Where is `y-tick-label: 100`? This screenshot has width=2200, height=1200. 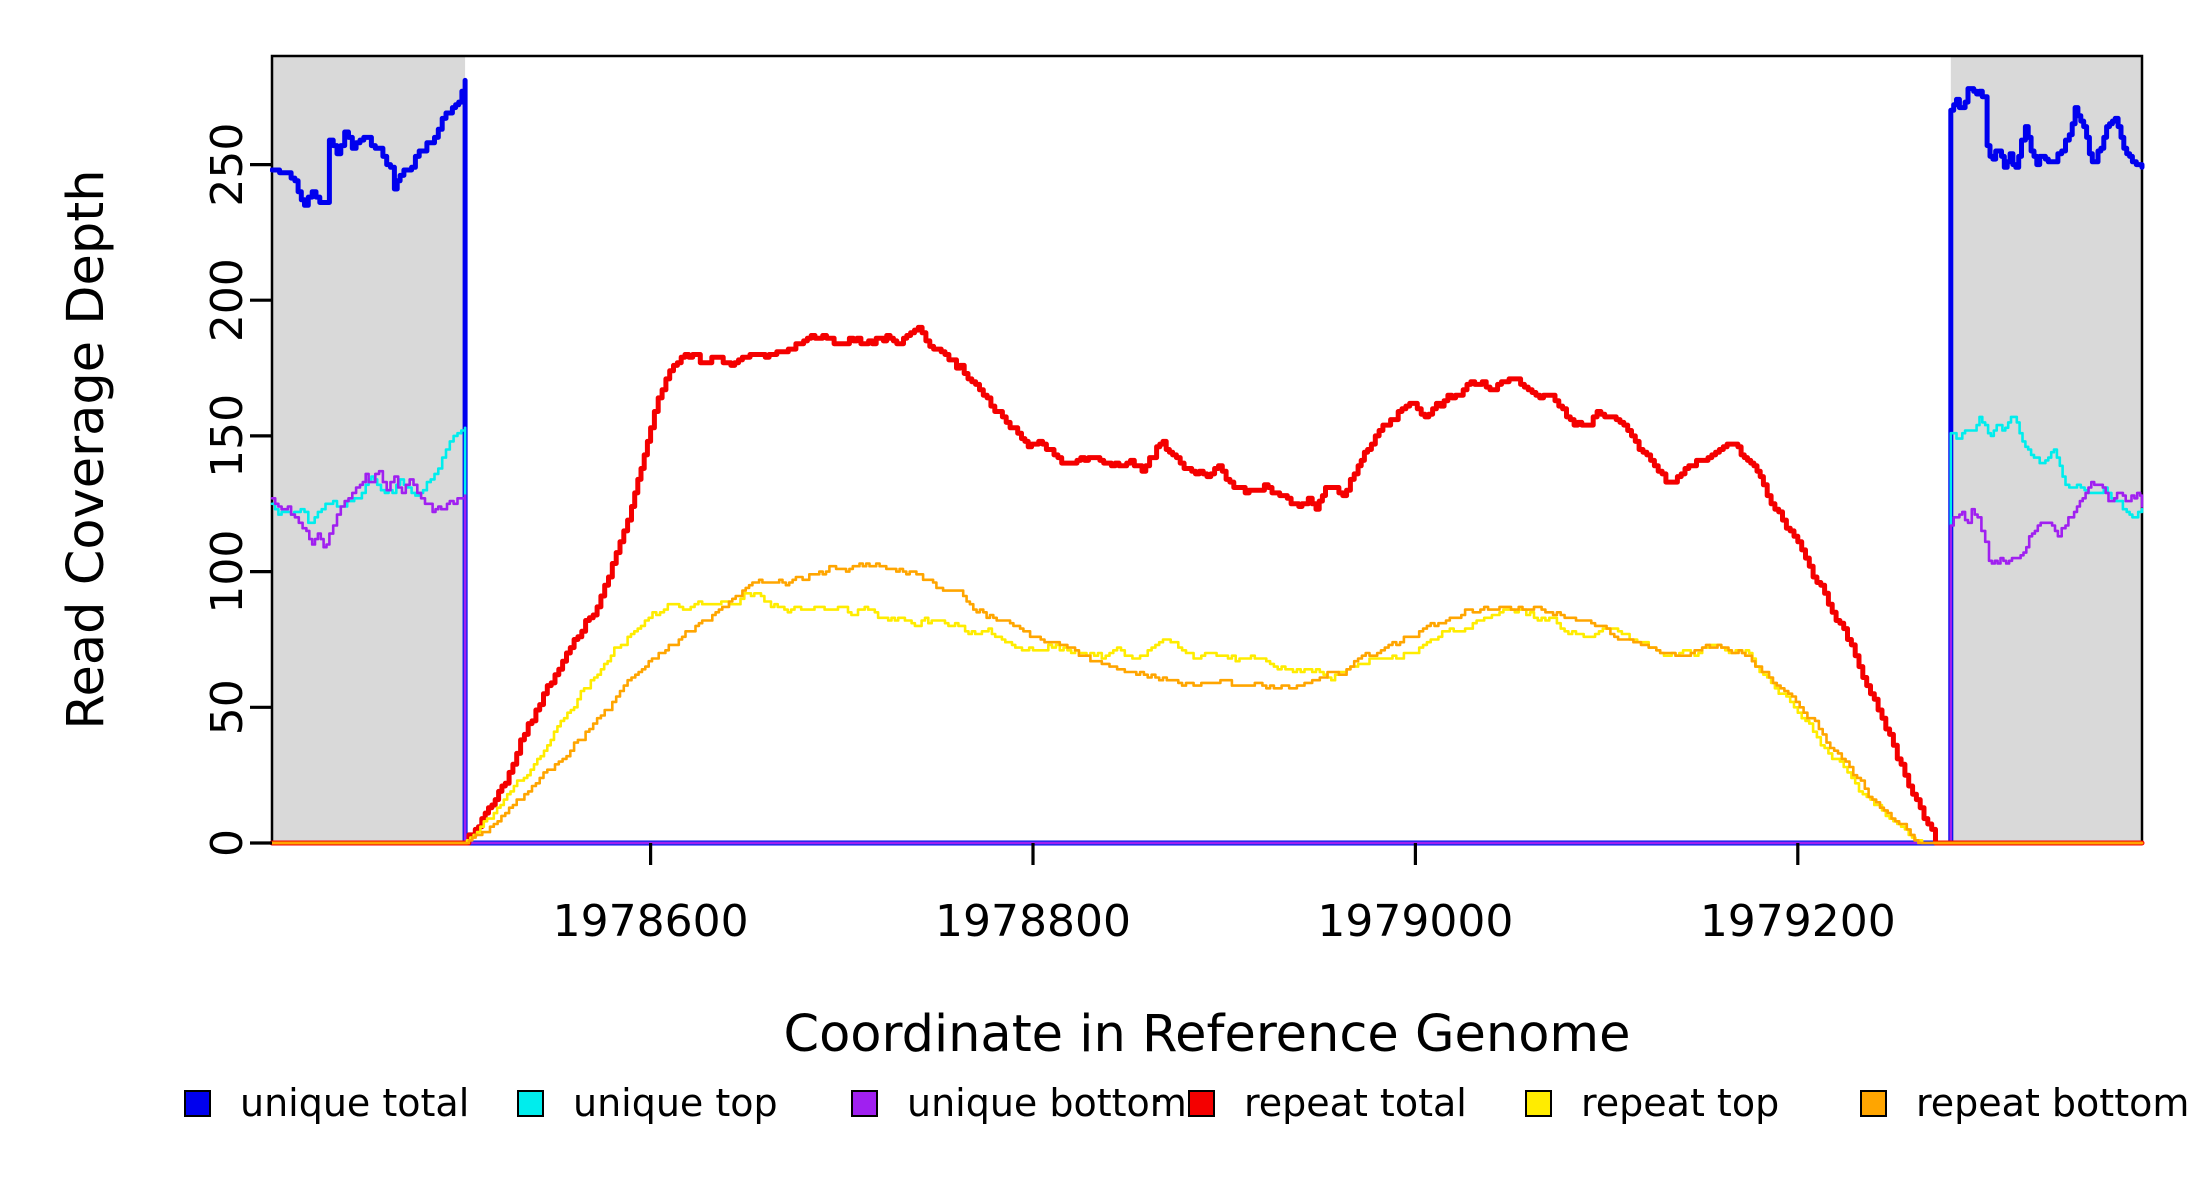
y-tick-label: 100 is located at coordinates (227, 572).